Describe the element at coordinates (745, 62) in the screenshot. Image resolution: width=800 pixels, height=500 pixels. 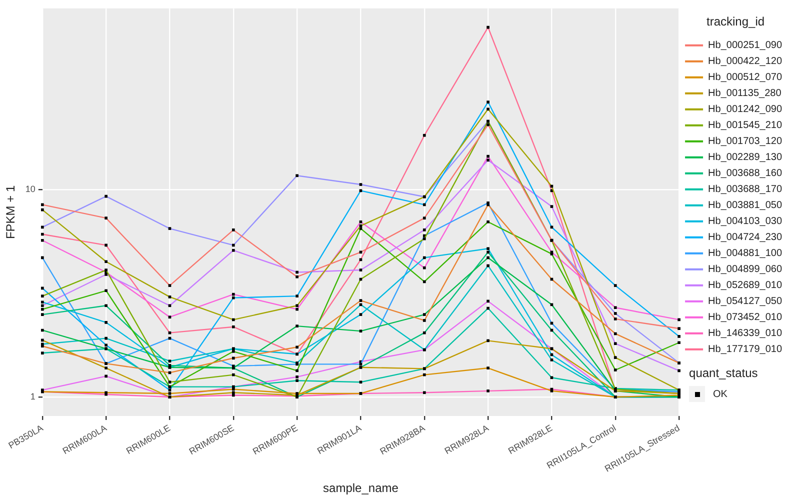
I see `legend-label: Hb_000422_120` at that location.